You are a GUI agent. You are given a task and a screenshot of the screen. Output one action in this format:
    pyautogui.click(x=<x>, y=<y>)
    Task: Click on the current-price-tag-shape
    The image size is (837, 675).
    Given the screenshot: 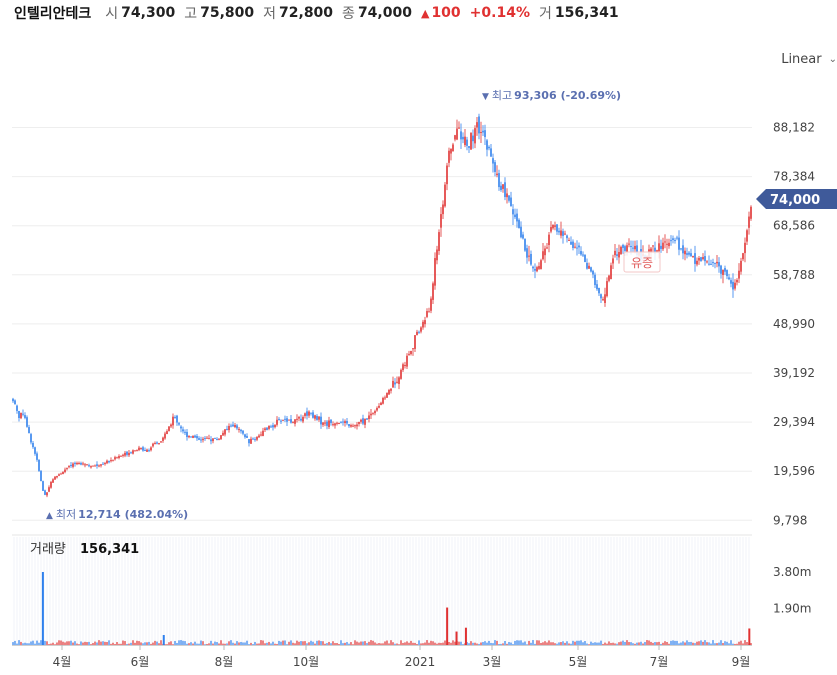 What is the action you would take?
    pyautogui.click(x=796, y=199)
    